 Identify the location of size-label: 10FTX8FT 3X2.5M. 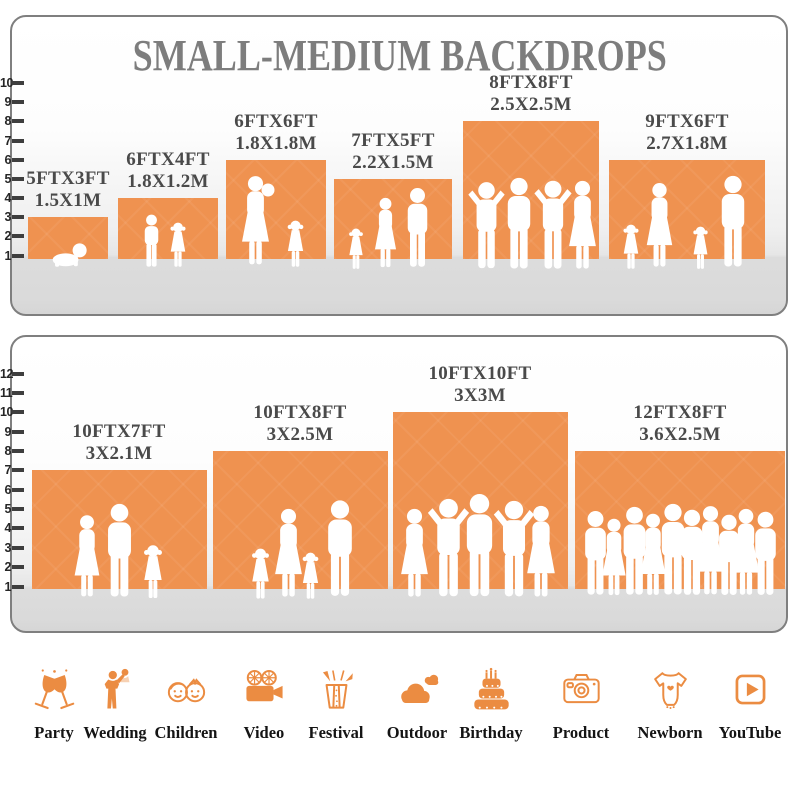
(300, 423).